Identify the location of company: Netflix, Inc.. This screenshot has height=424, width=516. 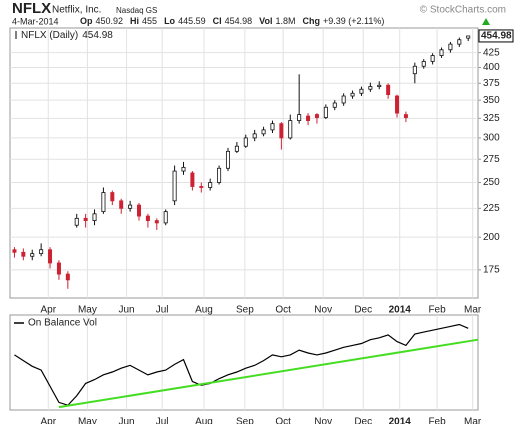
(76, 10).